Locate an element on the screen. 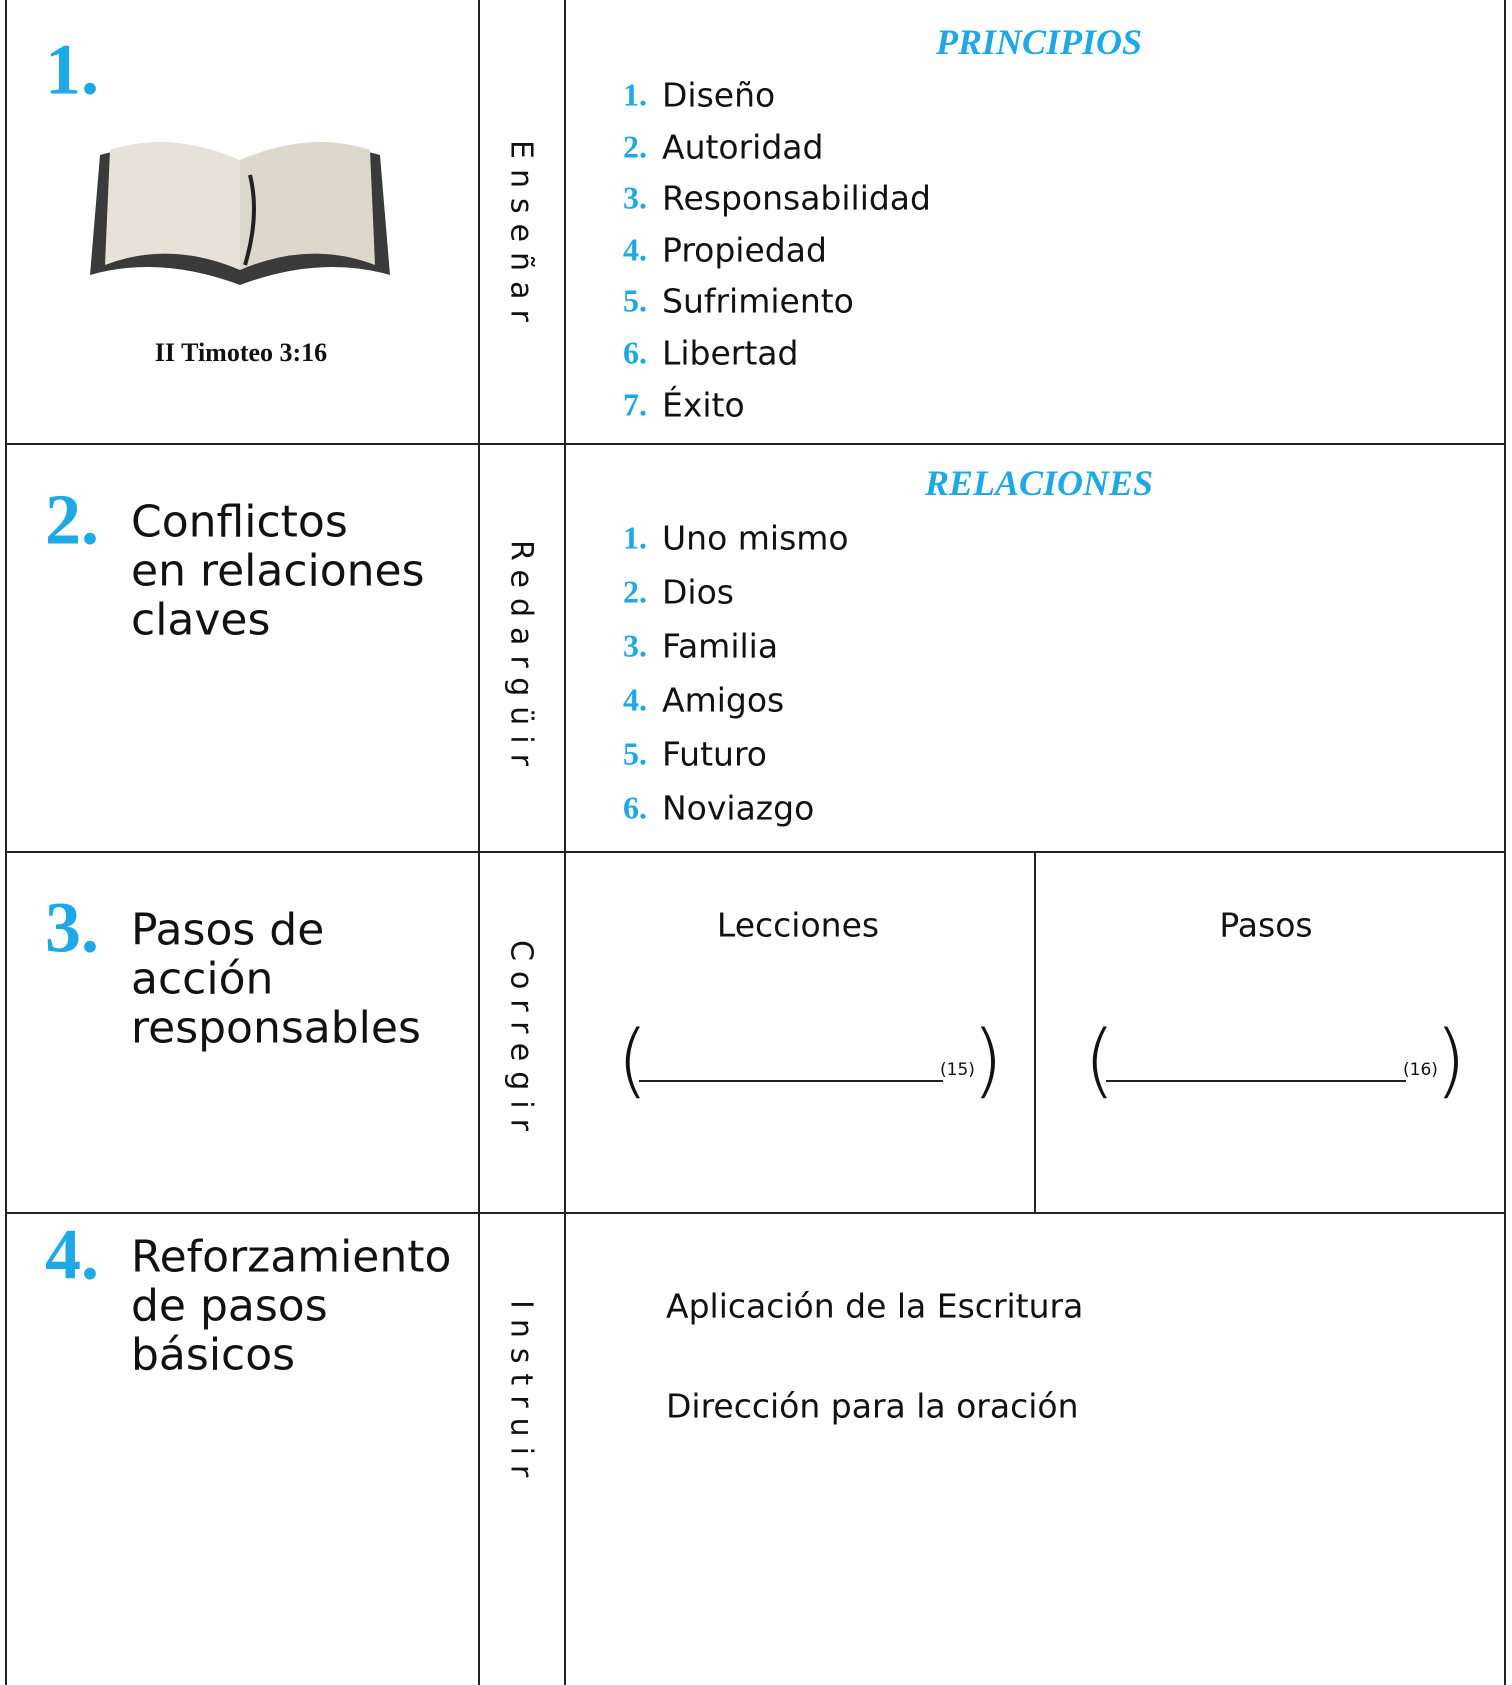  blank-note: (15) is located at coordinates (957, 1070).